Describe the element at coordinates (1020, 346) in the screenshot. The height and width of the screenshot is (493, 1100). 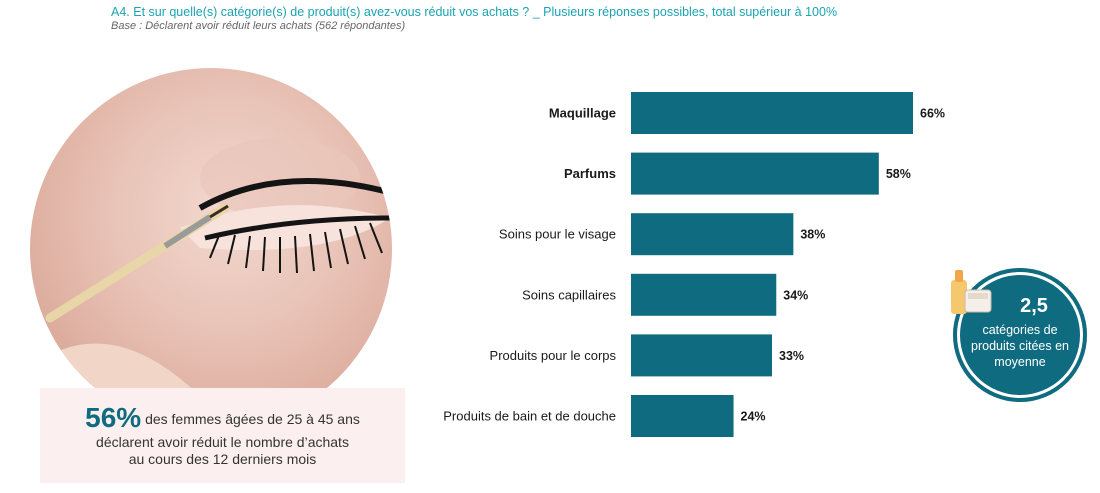
I see `badge-text: catégories de produits citées en moyenne` at that location.